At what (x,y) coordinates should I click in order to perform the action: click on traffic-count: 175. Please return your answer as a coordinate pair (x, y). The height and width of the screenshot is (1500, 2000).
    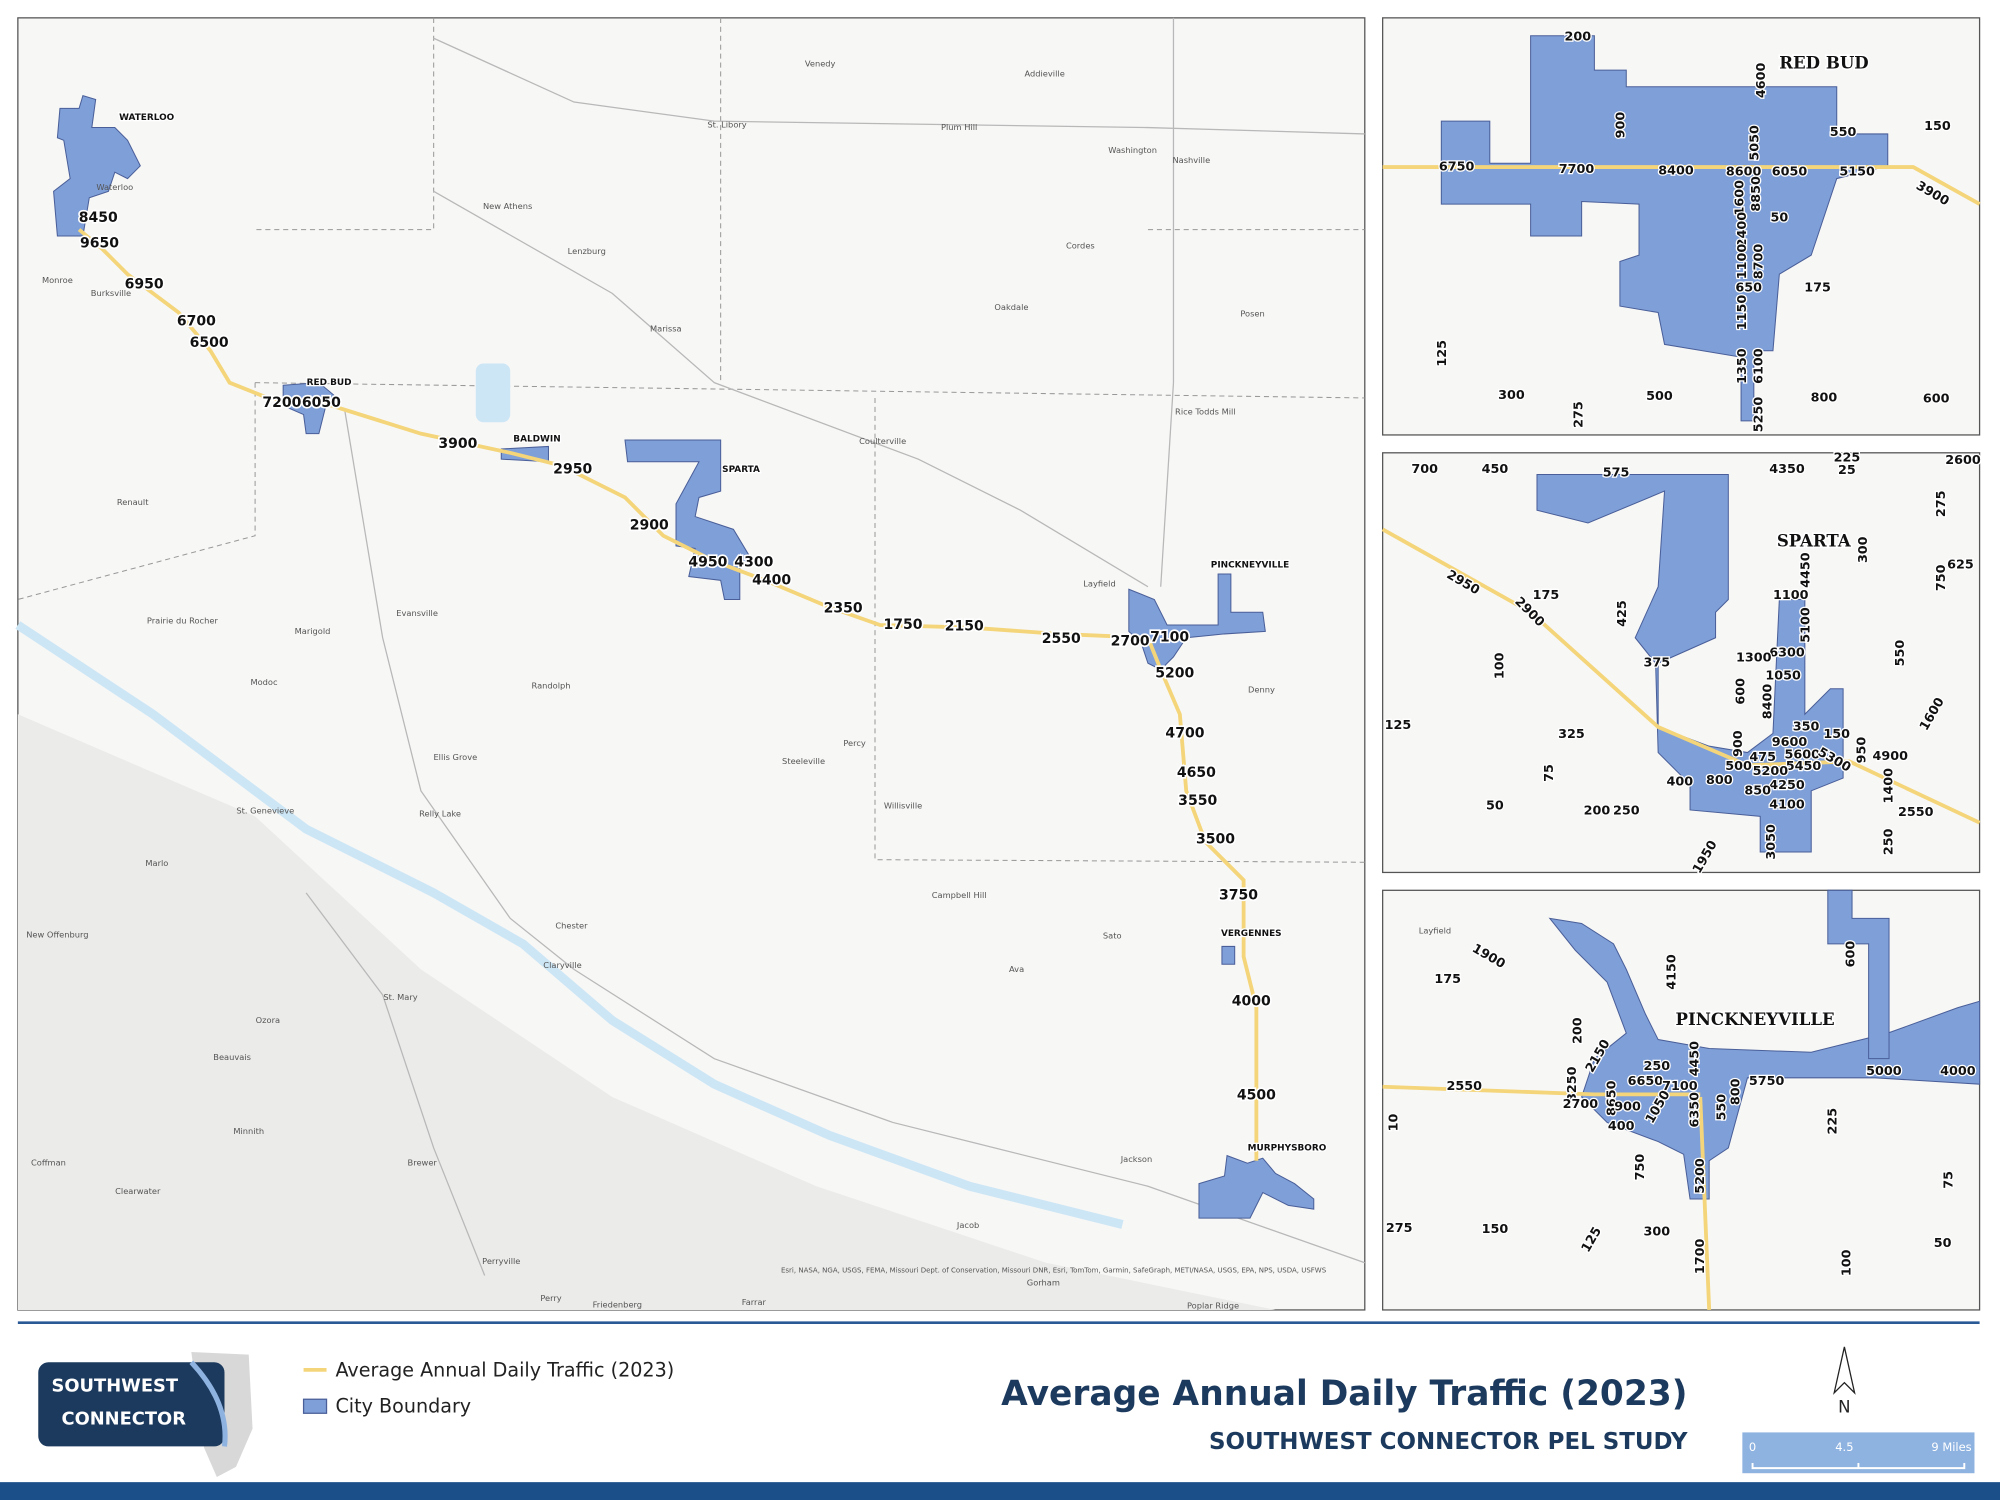
    Looking at the image, I should click on (1817, 288).